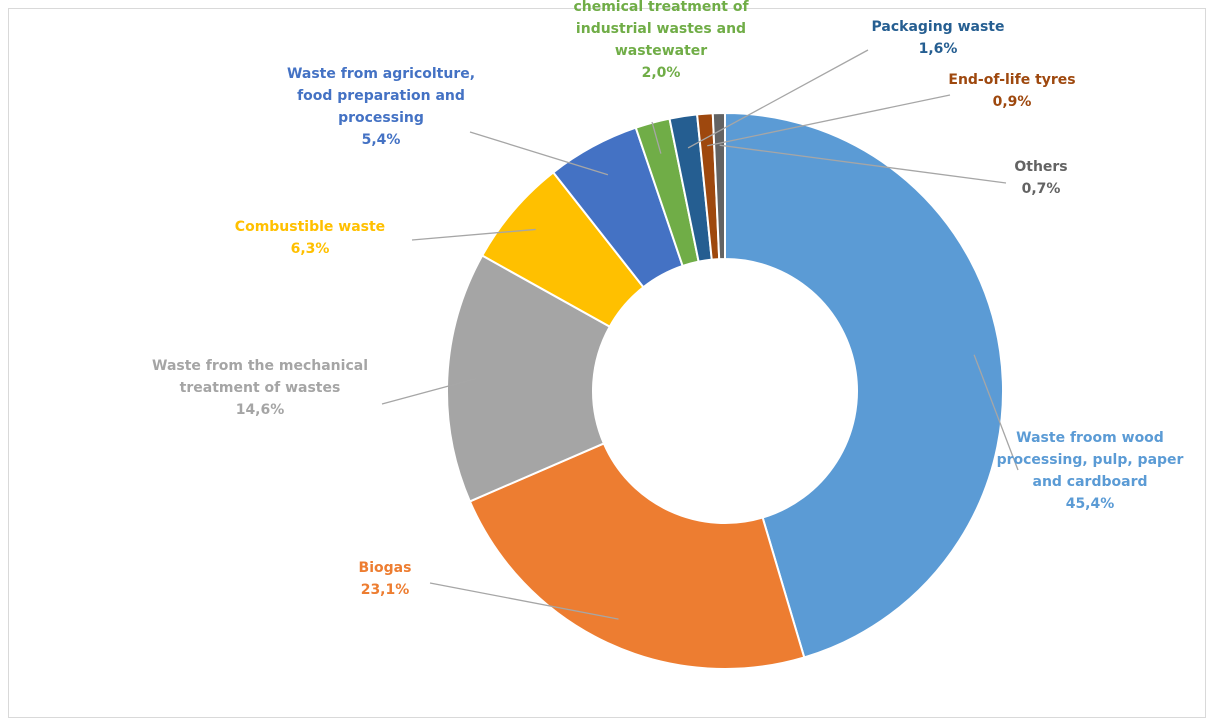 Image resolution: width=1208 pixels, height=720 pixels. I want to click on slice-name-label: processing, so click(381, 118).